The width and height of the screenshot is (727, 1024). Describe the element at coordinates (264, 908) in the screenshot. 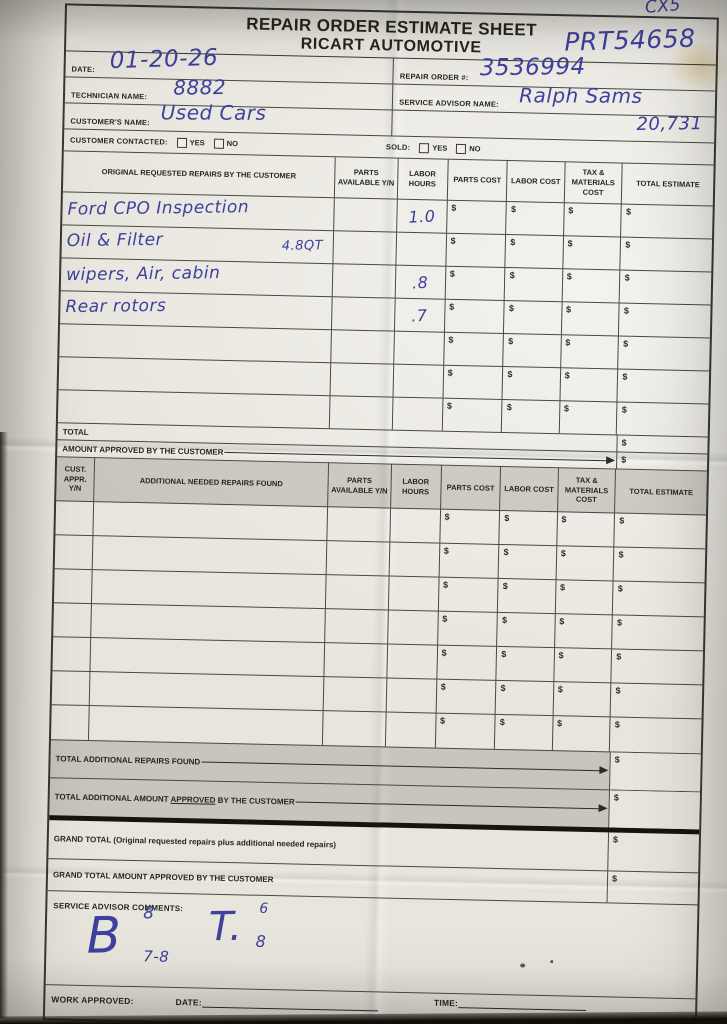

I see `handwritten-comment-t-top: 6` at that location.